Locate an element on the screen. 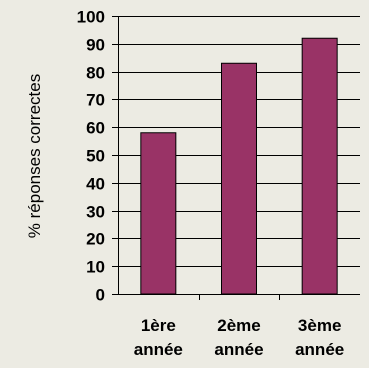 This screenshot has width=369, height=368. x-tick-label-line: 2ème is located at coordinates (238, 325).